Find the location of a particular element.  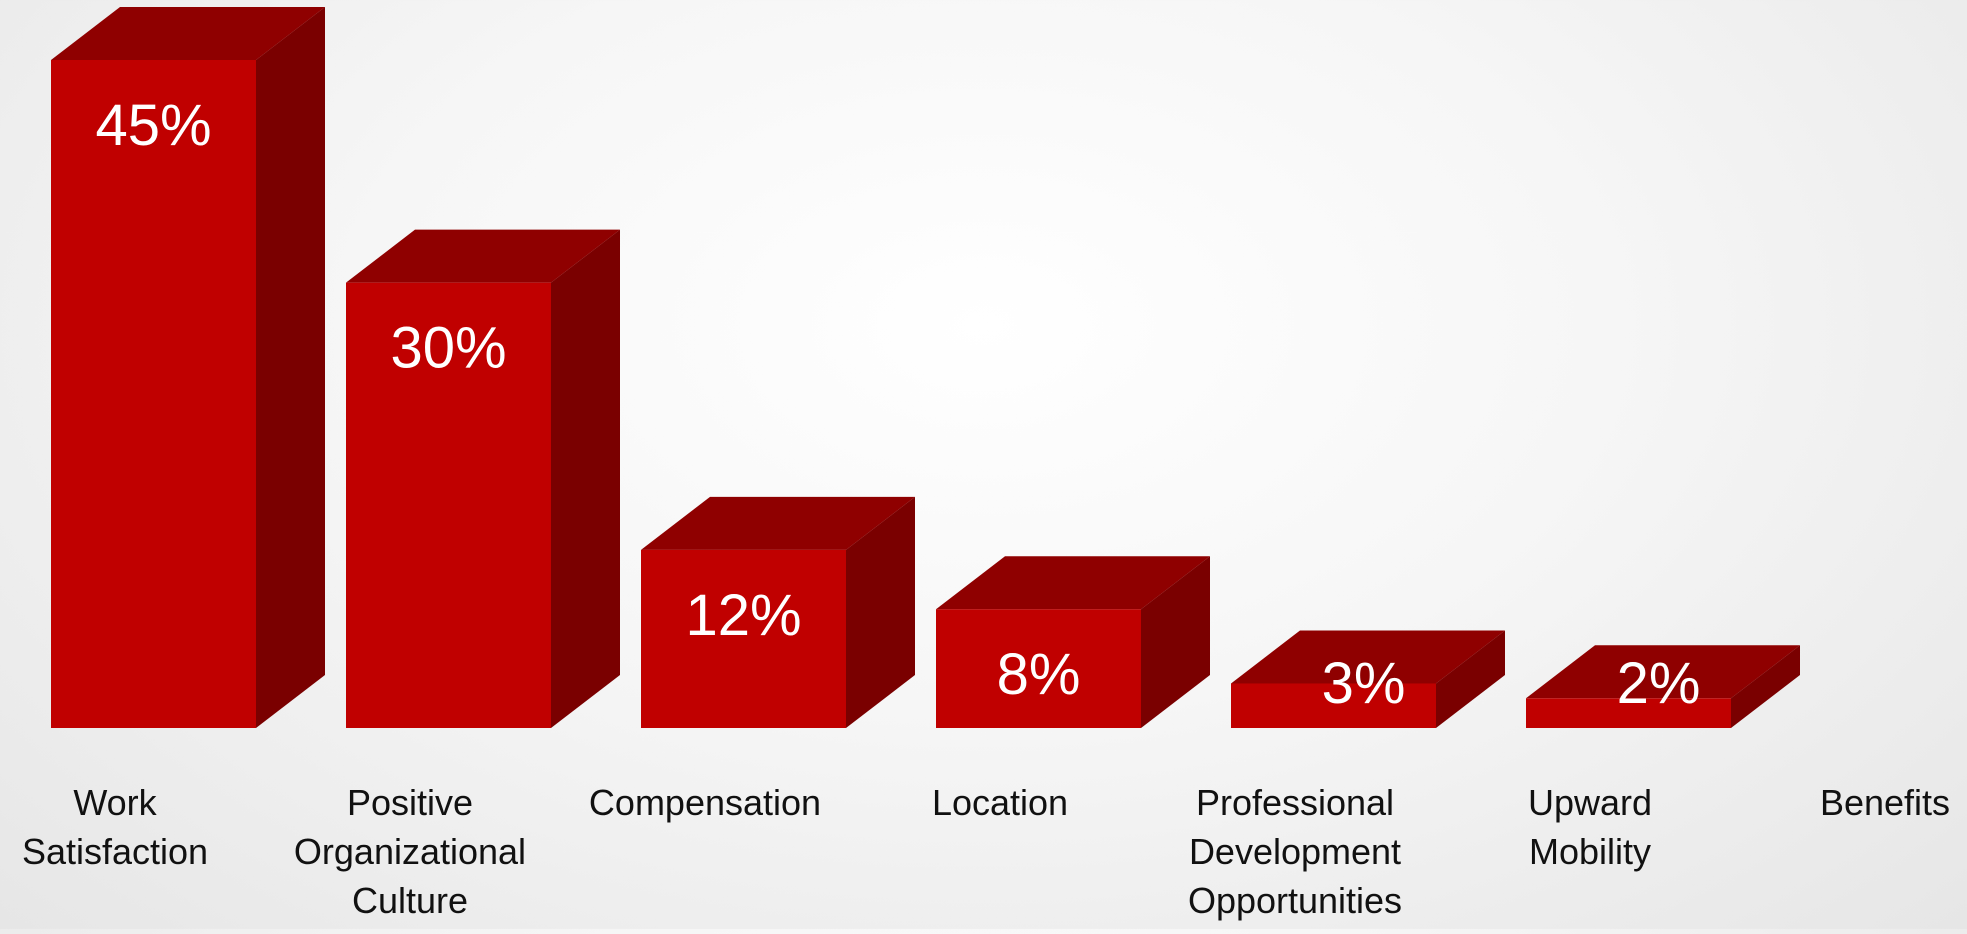

category-label-line: Upward is located at coordinates (1590, 802).